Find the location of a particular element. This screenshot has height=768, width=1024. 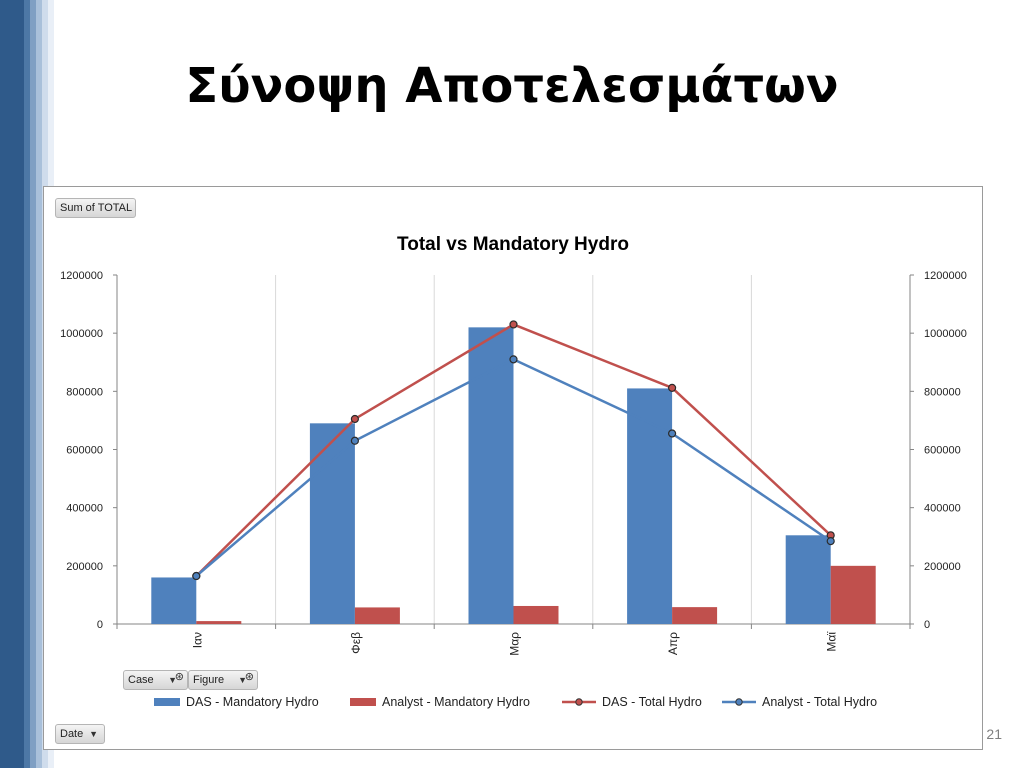

value-field-button: Sum of TOTAL is located at coordinates (95, 208).